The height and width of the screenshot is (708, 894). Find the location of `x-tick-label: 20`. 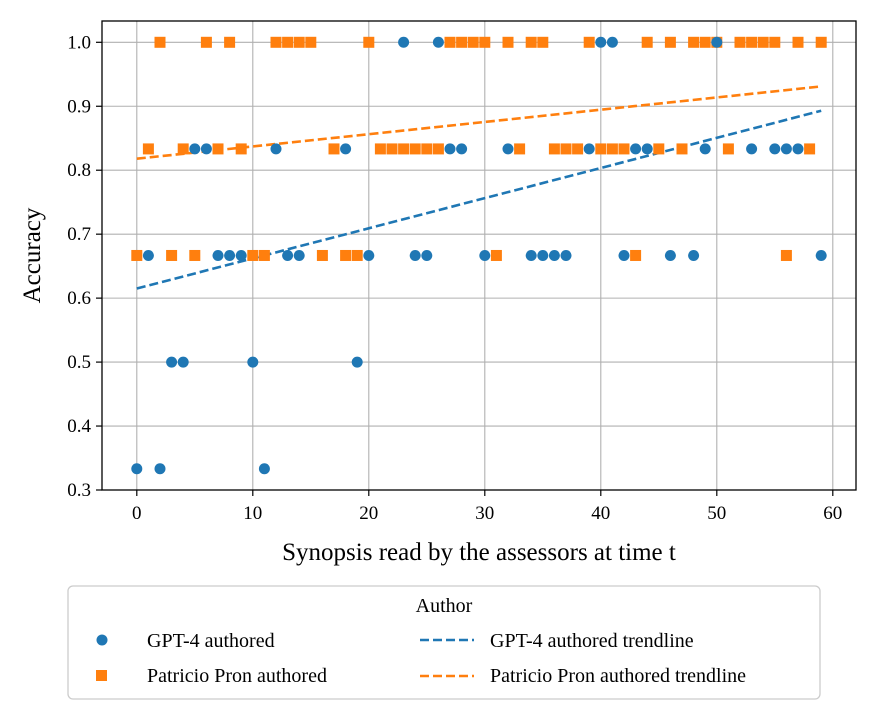

x-tick-label: 20 is located at coordinates (368, 513).